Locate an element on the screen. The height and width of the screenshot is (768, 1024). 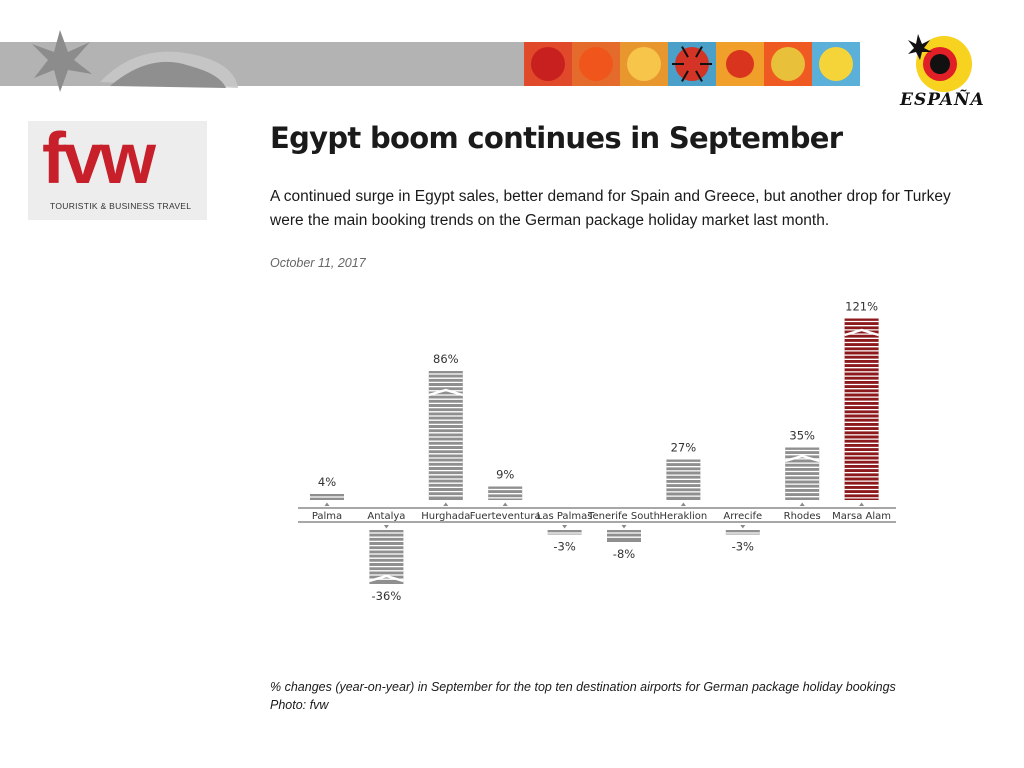
fvw-logo: fvw TOURISTIK & BUSINESS TRAVEL is located at coordinates (117, 170).